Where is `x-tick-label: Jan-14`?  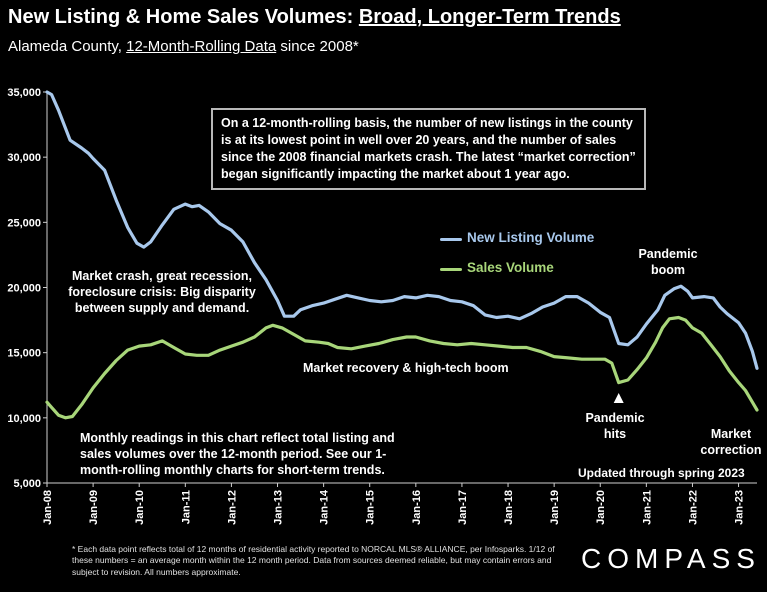
x-tick-label: Jan-14 is located at coordinates (325, 507).